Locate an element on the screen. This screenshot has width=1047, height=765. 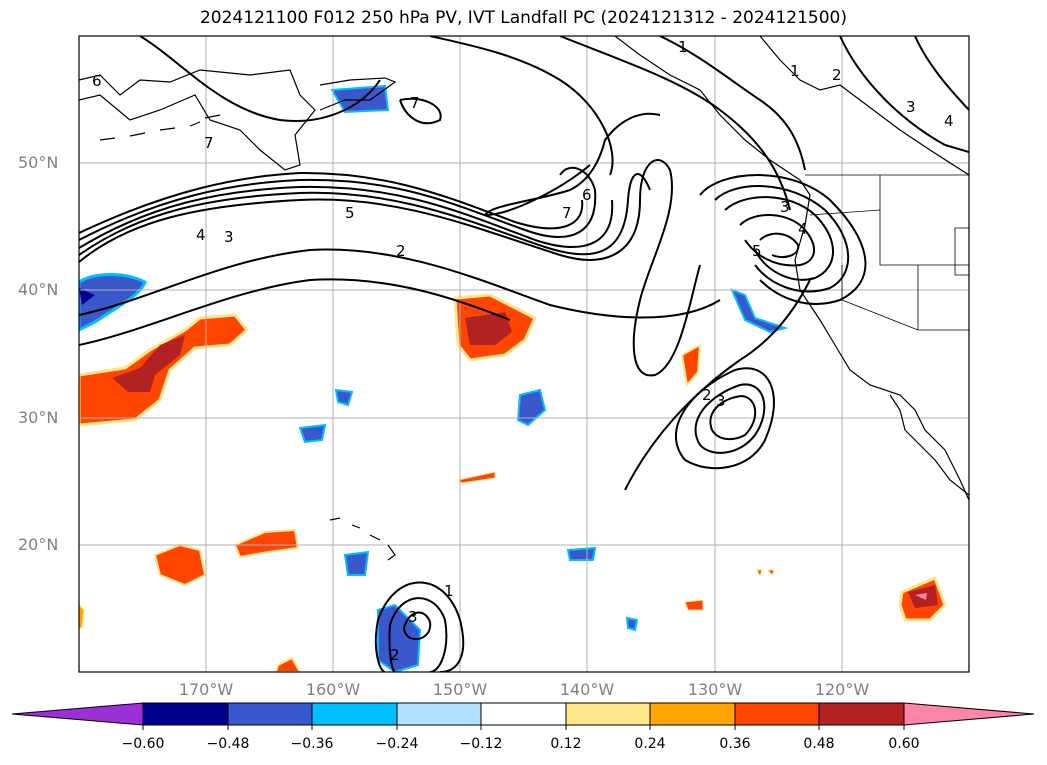
lat-label: 40°N is located at coordinates (38, 289).